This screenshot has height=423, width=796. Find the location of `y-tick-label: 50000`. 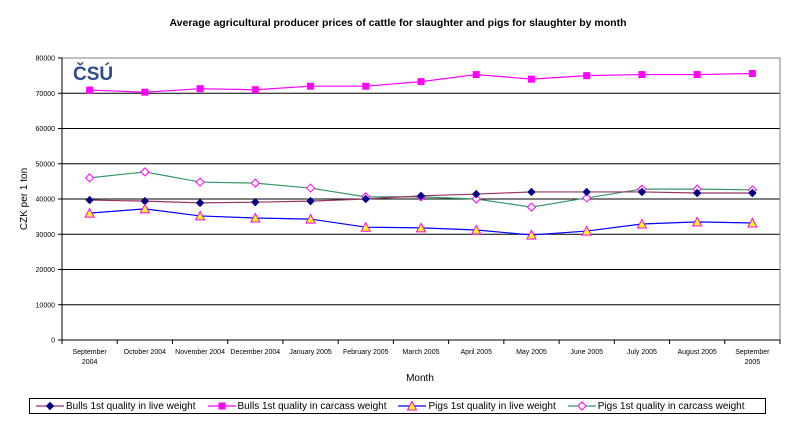

y-tick-label: 50000 is located at coordinates (46, 164).